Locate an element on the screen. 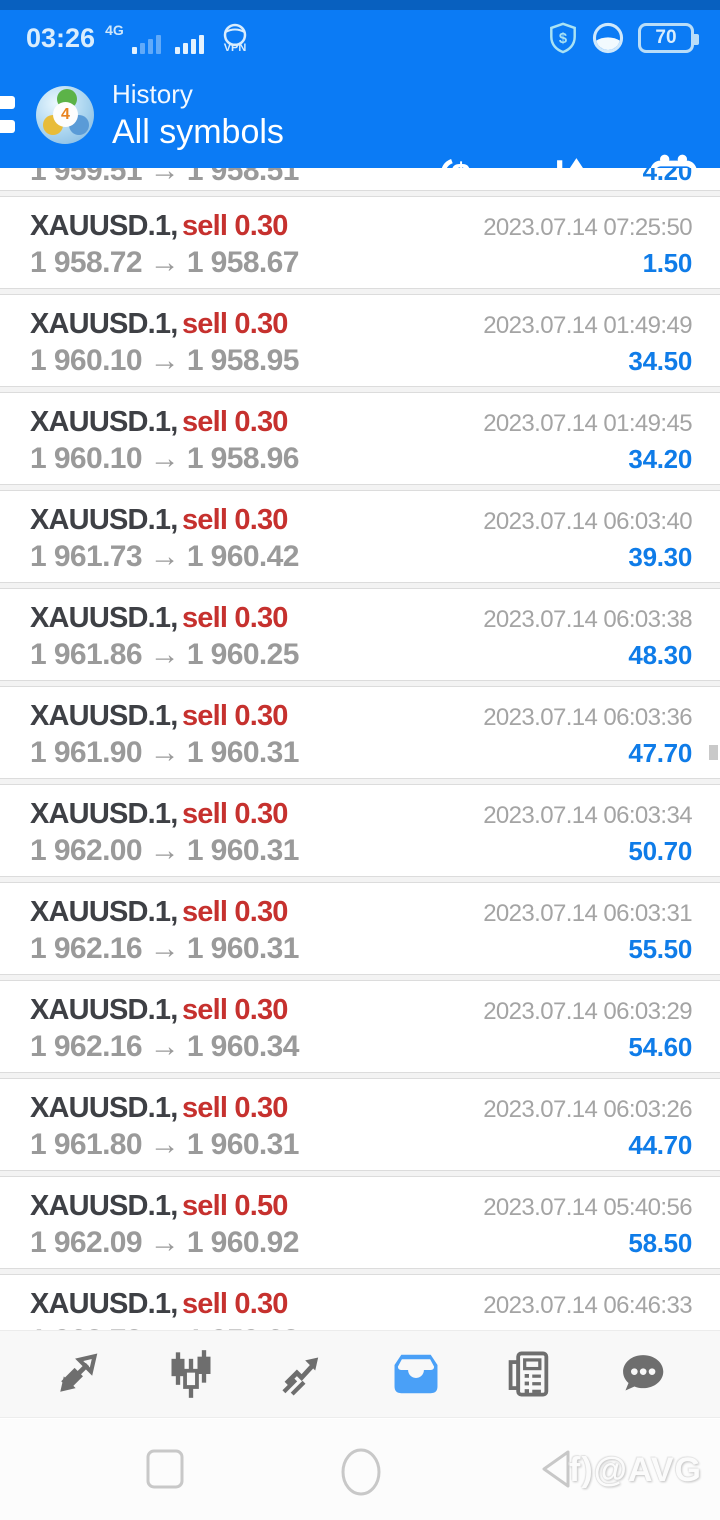 The width and height of the screenshot is (720, 1520). tab-messages is located at coordinates (642, 1374).